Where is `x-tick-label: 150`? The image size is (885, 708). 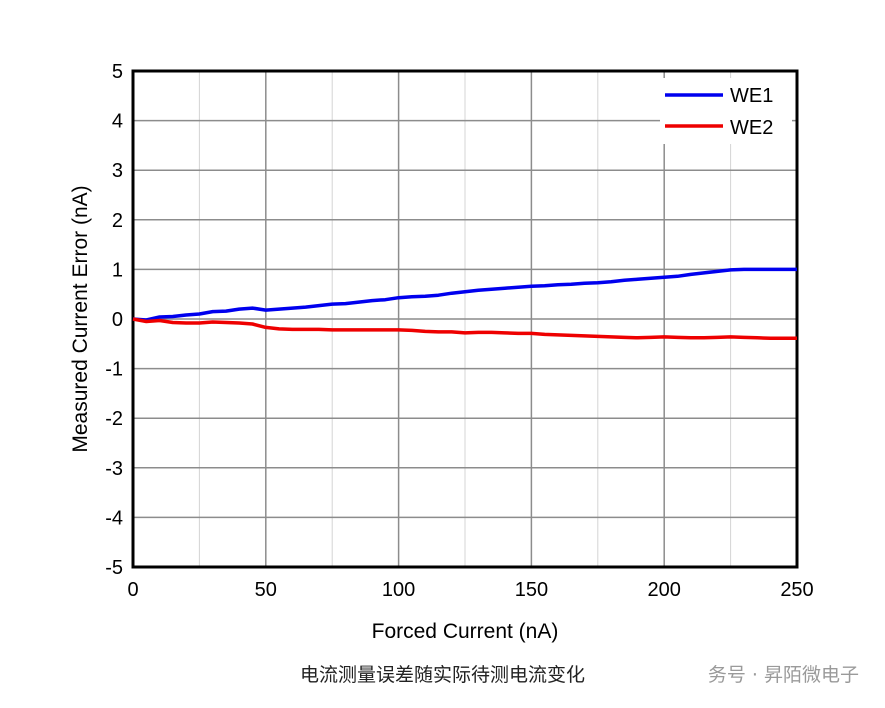 x-tick-label: 150 is located at coordinates (531, 590).